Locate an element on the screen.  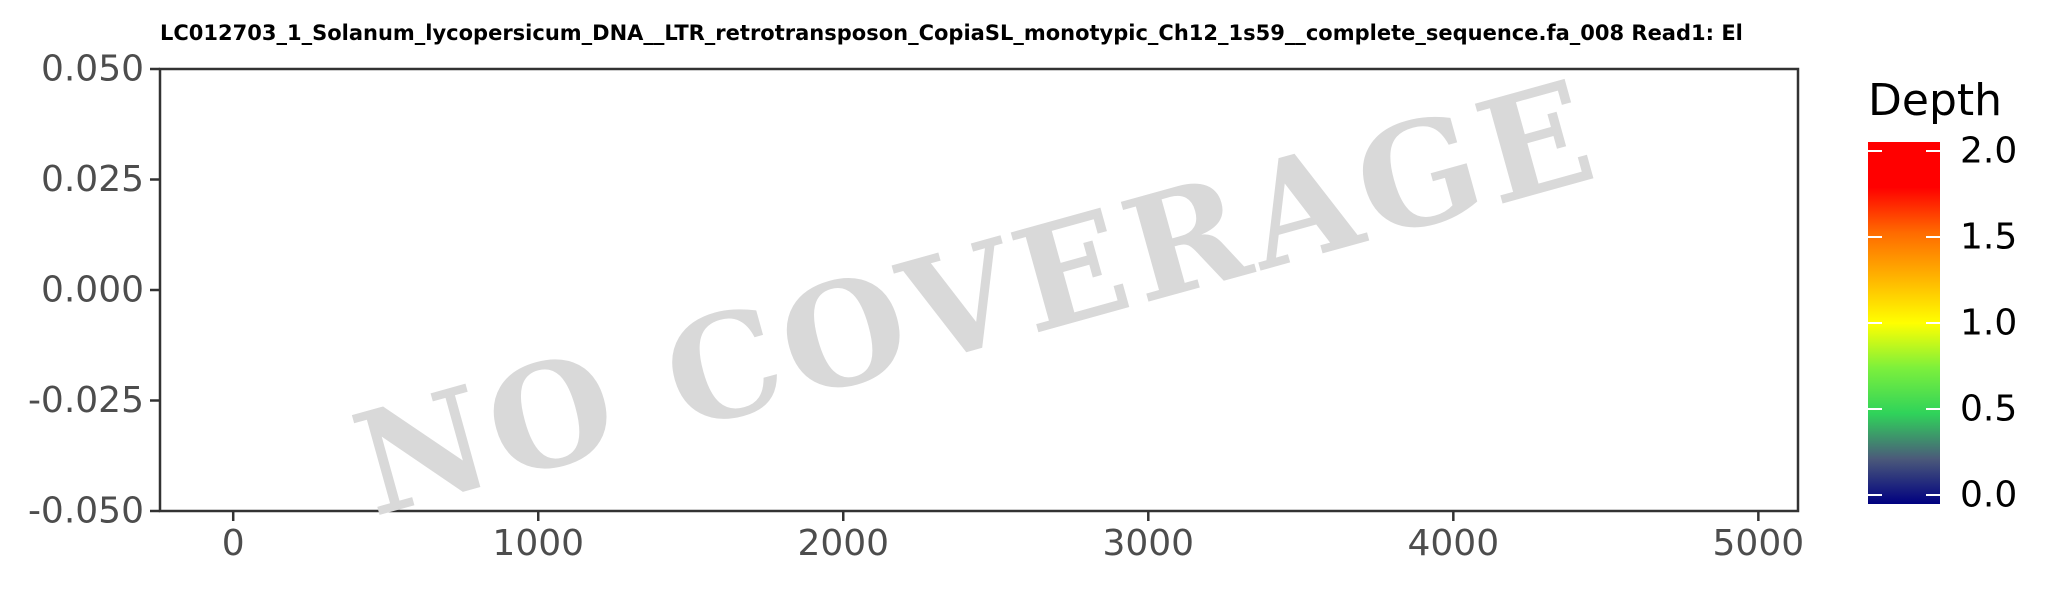
x-tick-label: 4000 is located at coordinates (1454, 543).